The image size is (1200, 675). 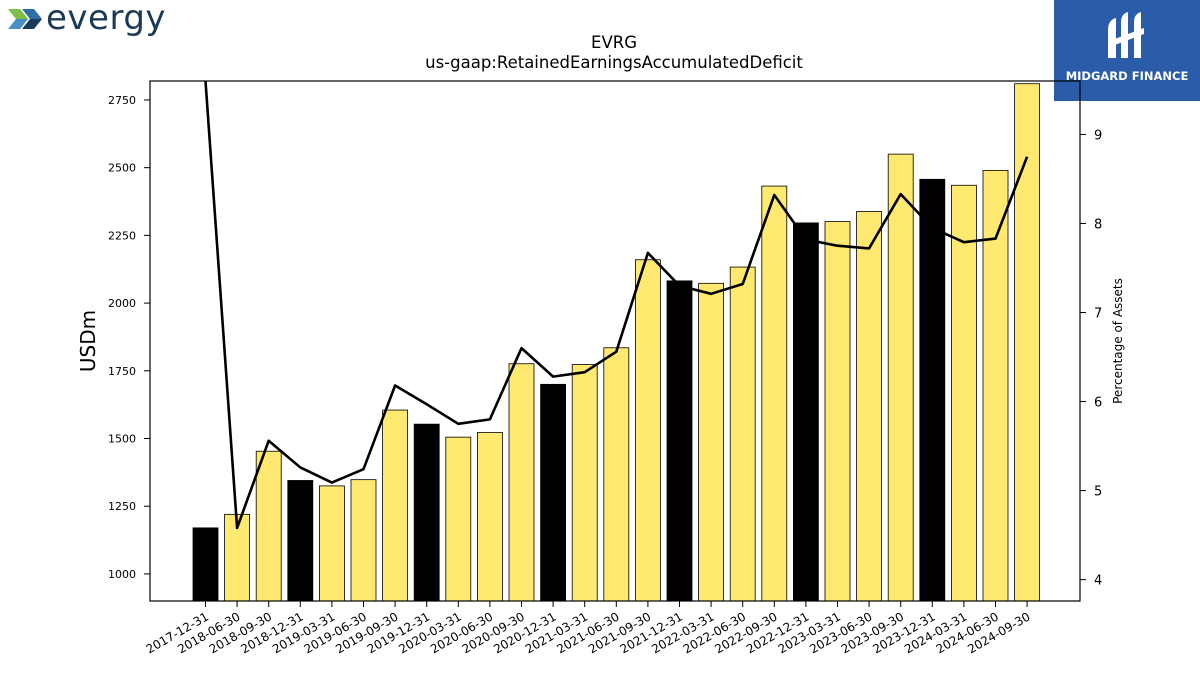 What do you see at coordinates (88, 341) in the screenshot?
I see `y-axis-label: USDm` at bounding box center [88, 341].